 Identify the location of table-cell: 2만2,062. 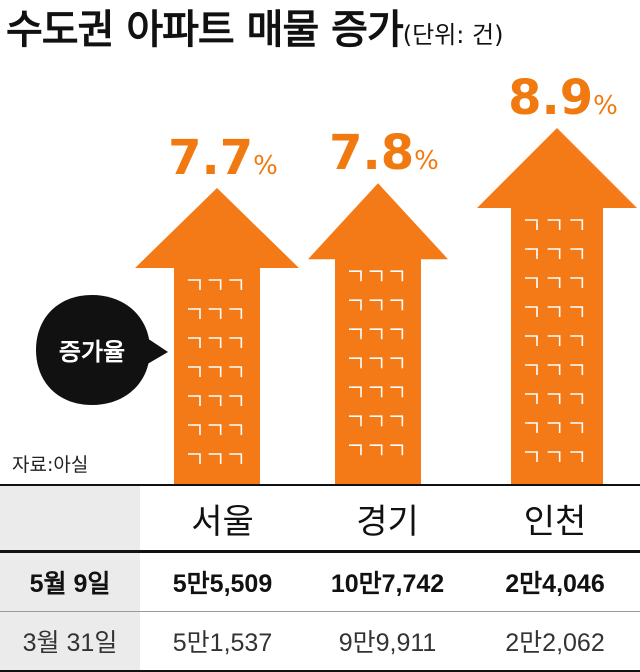
(555, 641).